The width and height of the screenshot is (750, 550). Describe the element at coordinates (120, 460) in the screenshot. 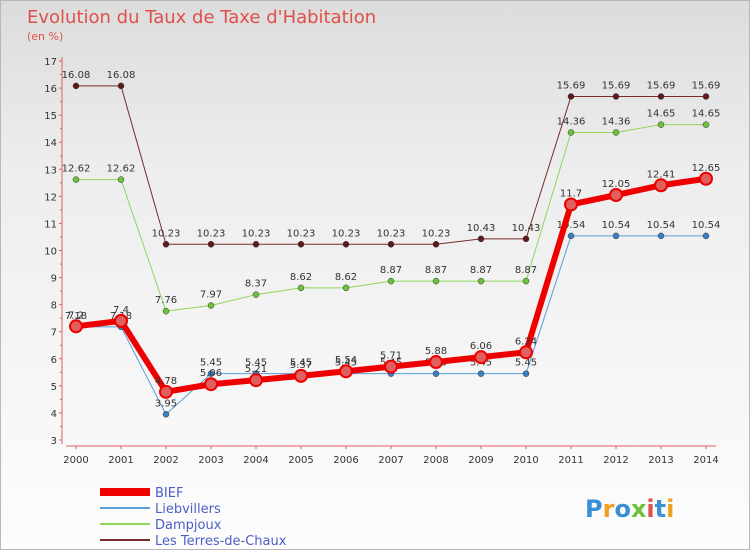

I see `x-tick-label: 2001` at that location.